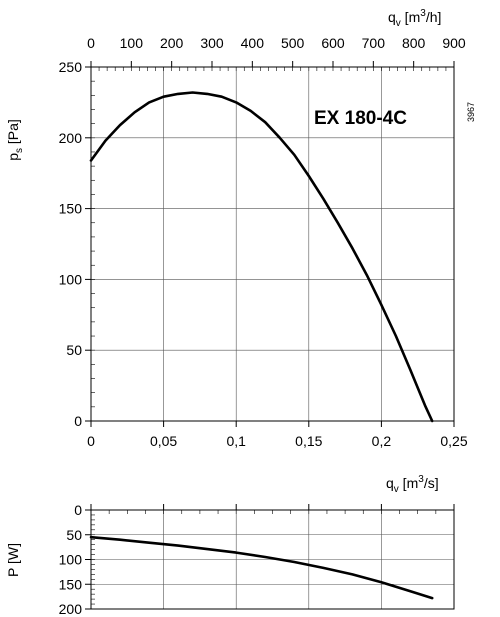 The image size is (500, 617). Describe the element at coordinates (261, 567) in the screenshot. I see `power-curve` at that location.